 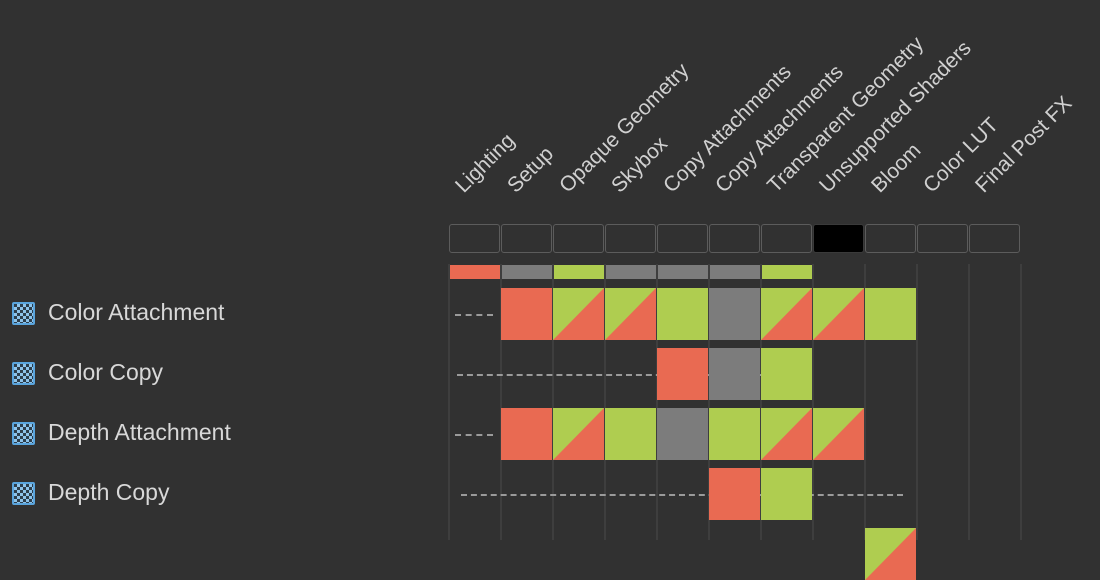 I want to click on resource-label: Color Copy, so click(x=106, y=372).